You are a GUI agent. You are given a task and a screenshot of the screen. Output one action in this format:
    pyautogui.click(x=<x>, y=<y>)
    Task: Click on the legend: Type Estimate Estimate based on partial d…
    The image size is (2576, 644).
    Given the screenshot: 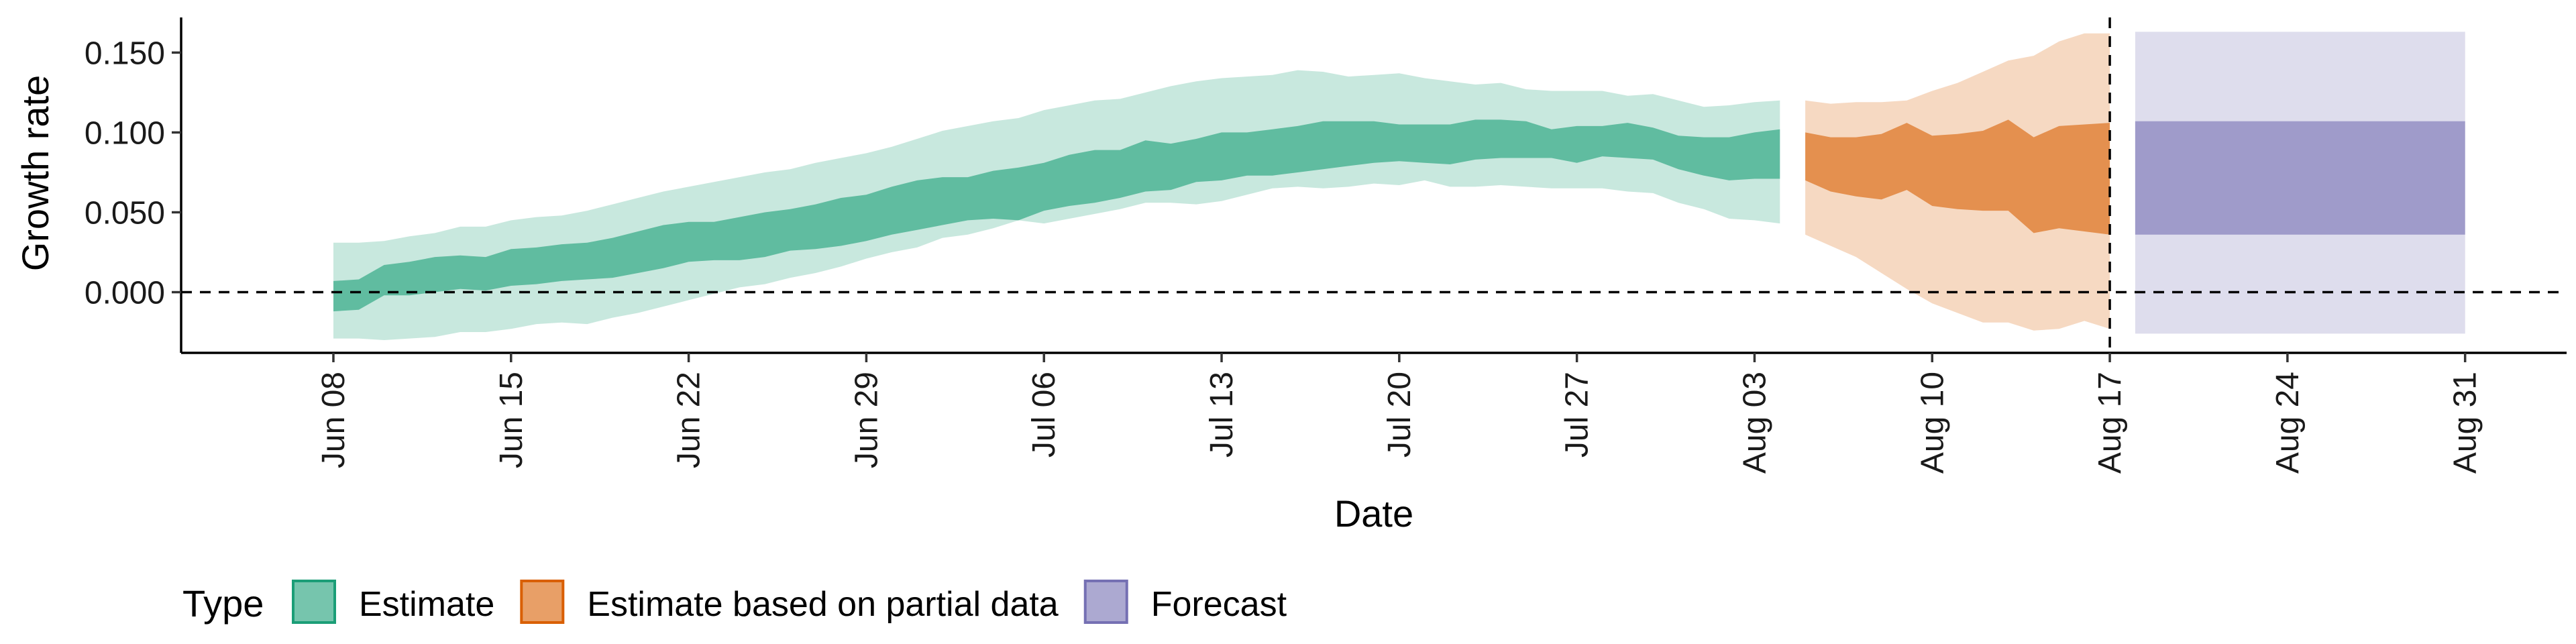 What is the action you would take?
    pyautogui.click(x=734, y=602)
    